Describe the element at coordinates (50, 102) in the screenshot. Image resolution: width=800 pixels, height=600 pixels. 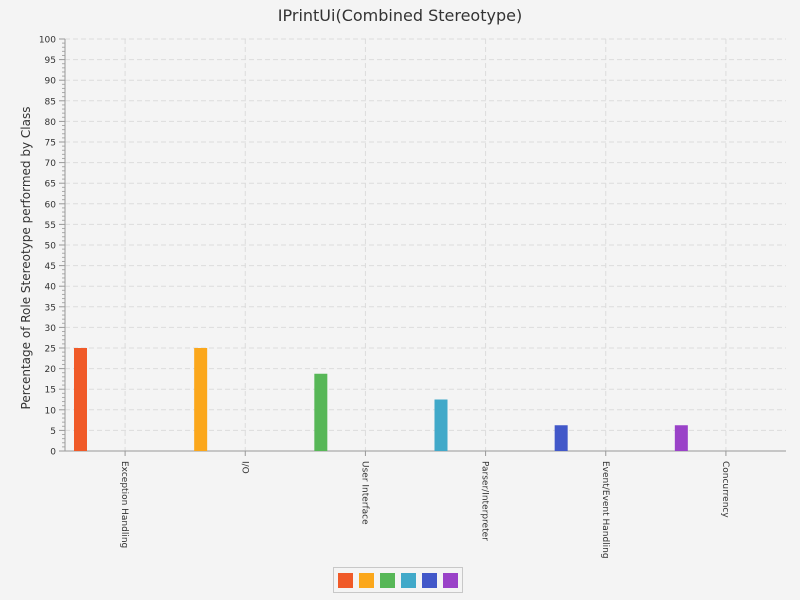
I see `y-tick-label: 85` at that location.